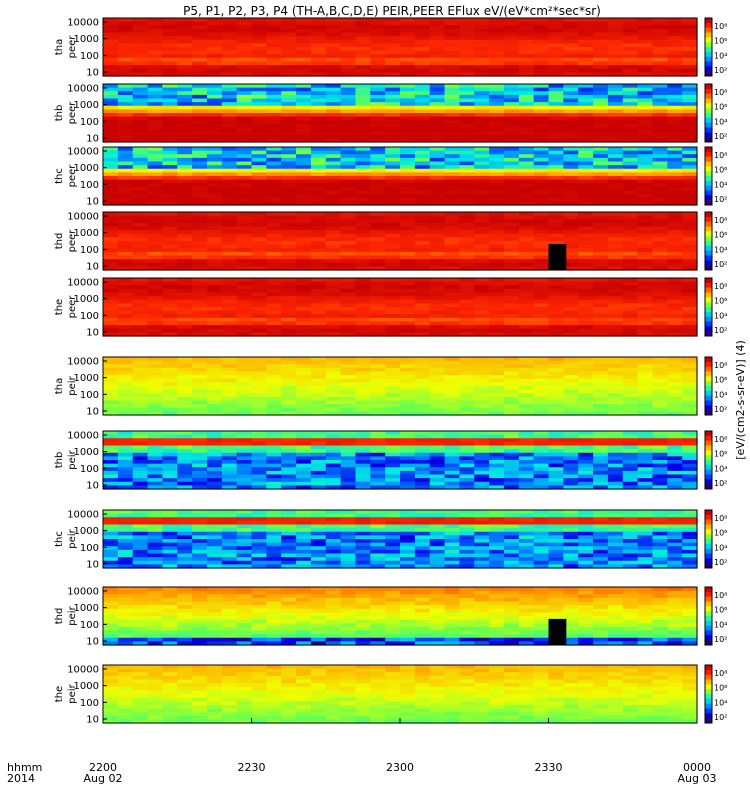 The width and height of the screenshot is (750, 800). I want to click on data-gap, so click(557, 256).